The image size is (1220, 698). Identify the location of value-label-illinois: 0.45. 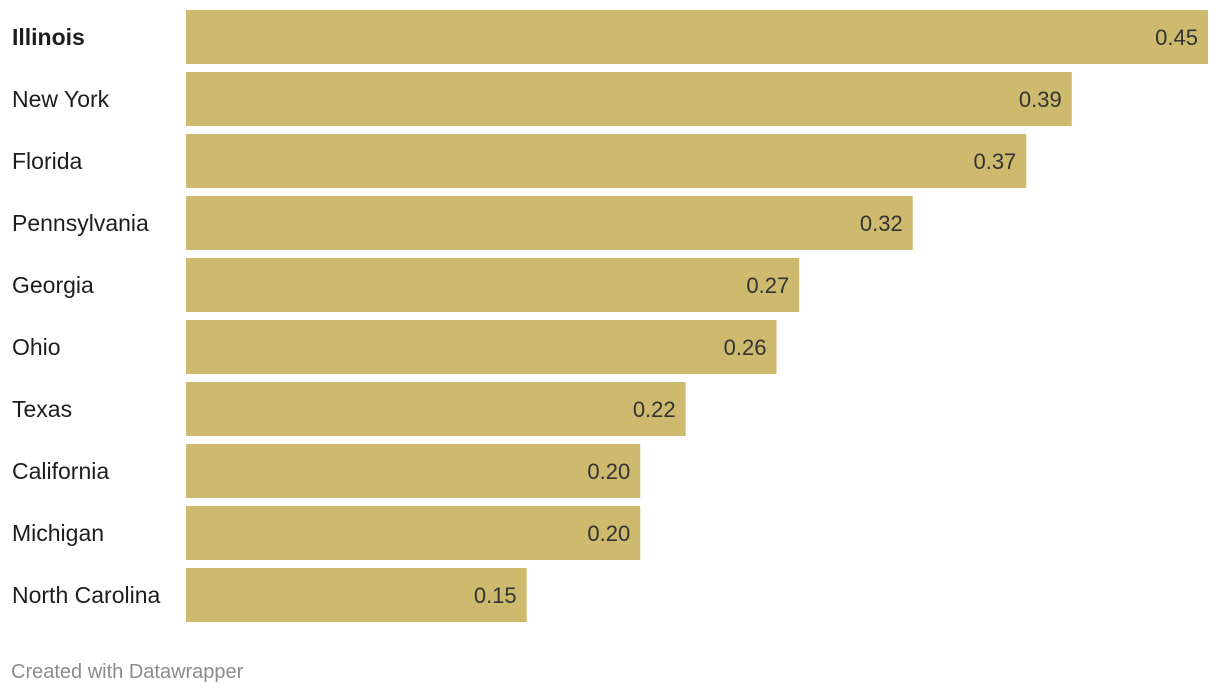
(1176, 37).